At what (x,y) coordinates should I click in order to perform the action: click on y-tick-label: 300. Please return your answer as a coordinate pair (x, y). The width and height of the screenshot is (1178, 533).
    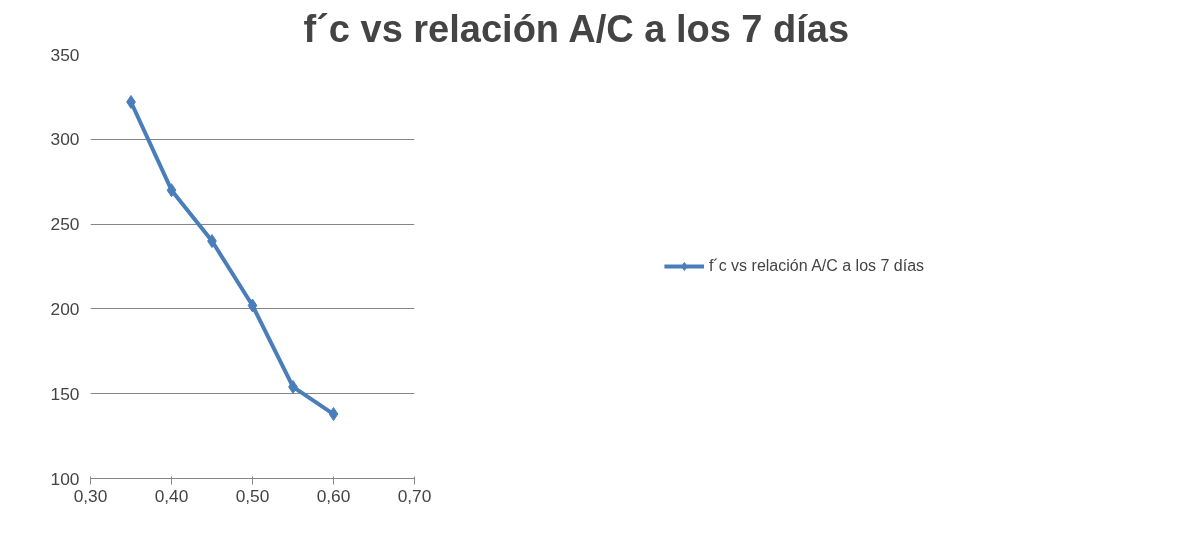
    Looking at the image, I should click on (65, 139).